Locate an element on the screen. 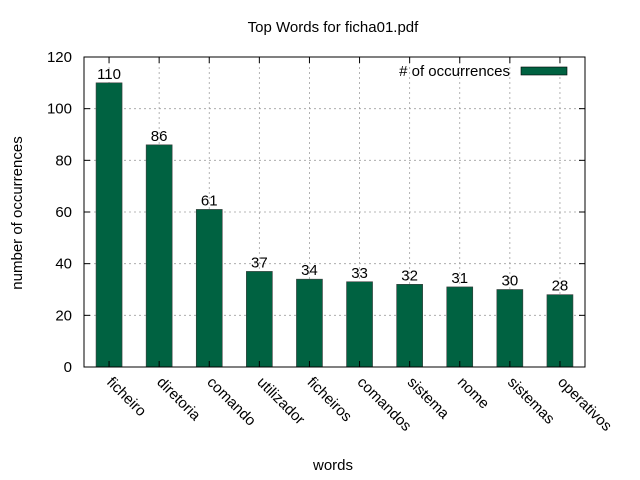 The width and height of the screenshot is (640, 480). y-tick-label: 20 is located at coordinates (63, 315).